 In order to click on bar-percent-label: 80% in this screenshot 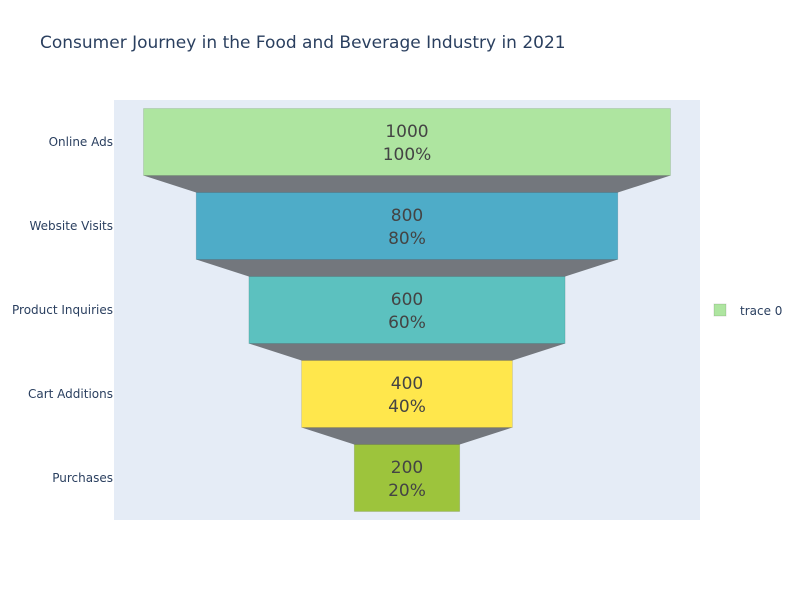, I will do `click(407, 239)`.